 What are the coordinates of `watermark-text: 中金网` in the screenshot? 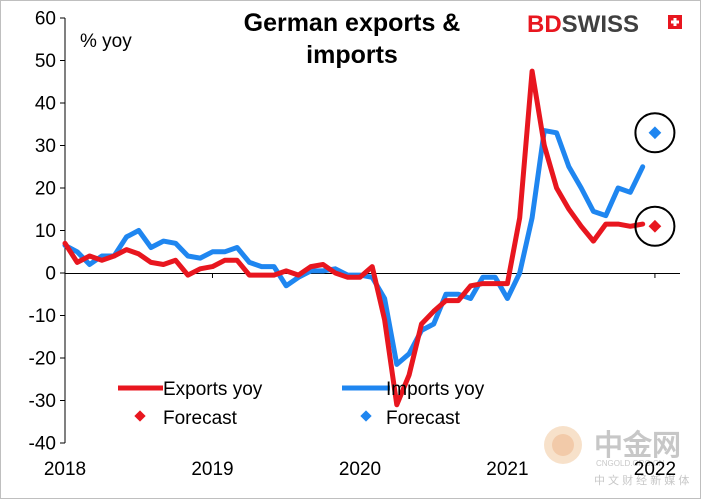 It's located at (637, 445).